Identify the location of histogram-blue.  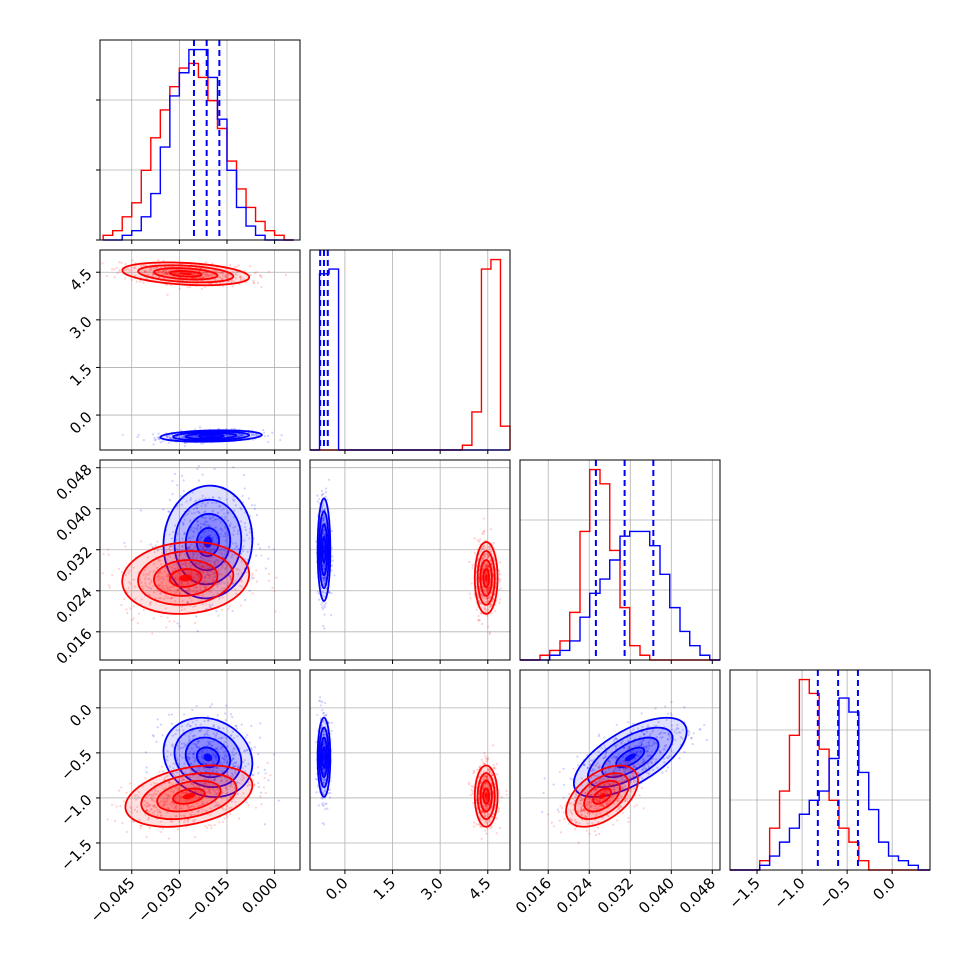
(410, 359).